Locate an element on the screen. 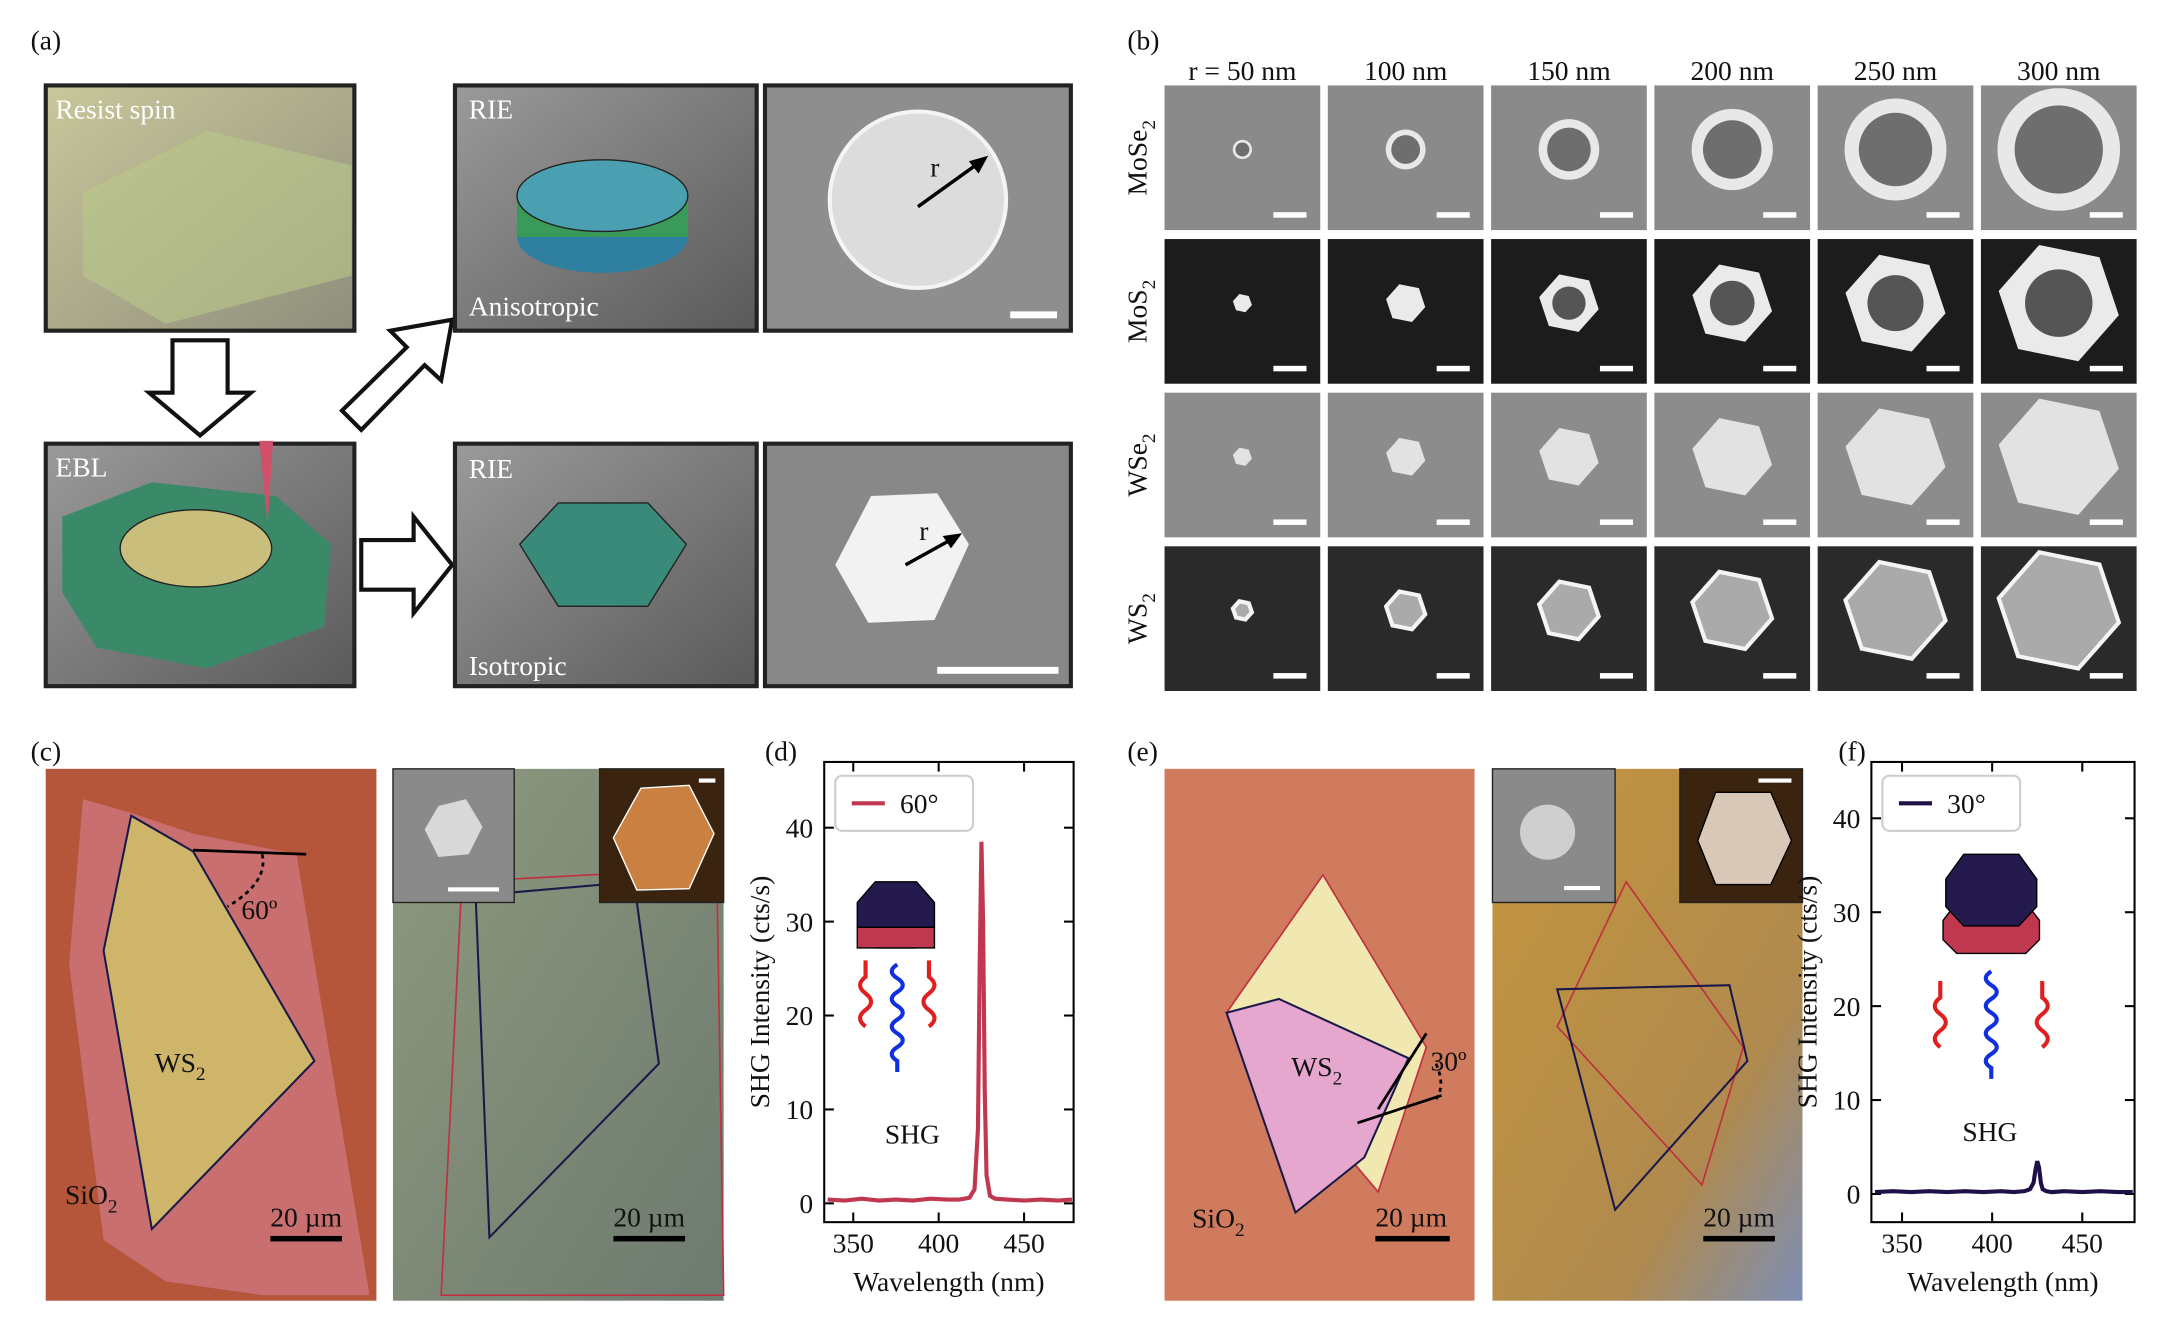 The image size is (2161, 1331). text: WS is located at coordinates (1137, 623).